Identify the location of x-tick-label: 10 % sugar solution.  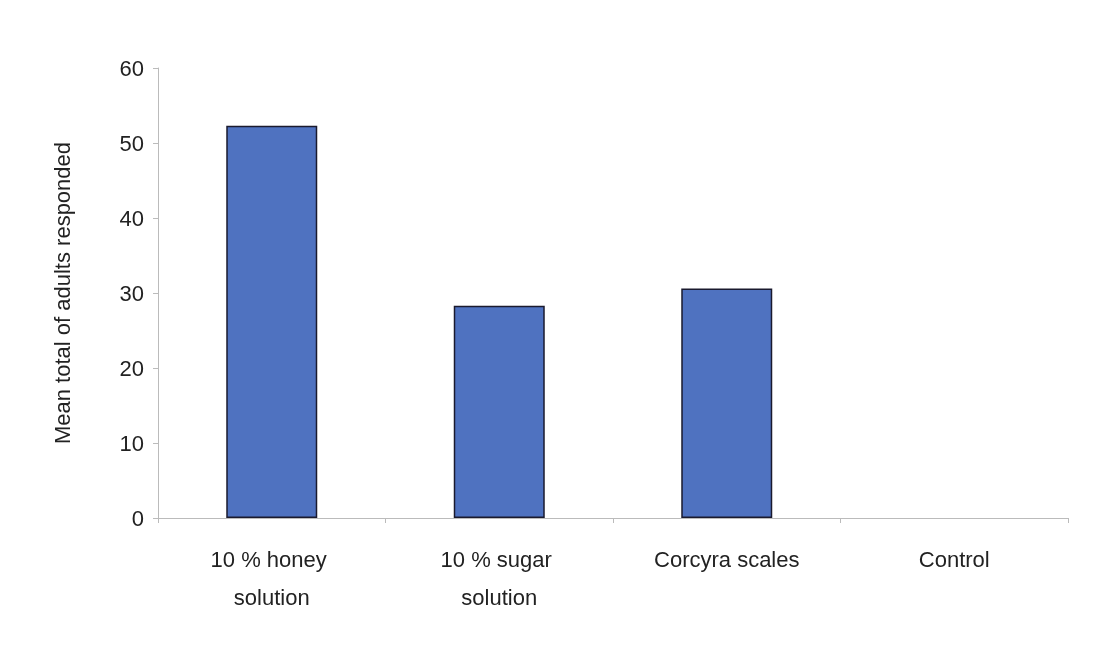
(499, 578).